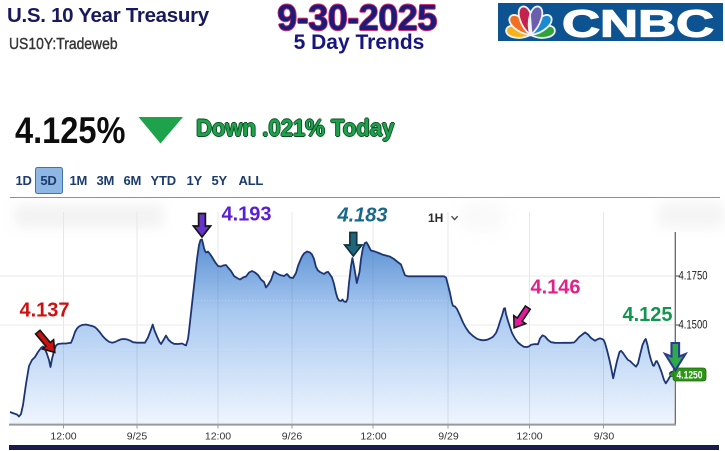 This screenshot has height=451, width=725. I want to click on svg-text: 4.137, so click(45, 311).